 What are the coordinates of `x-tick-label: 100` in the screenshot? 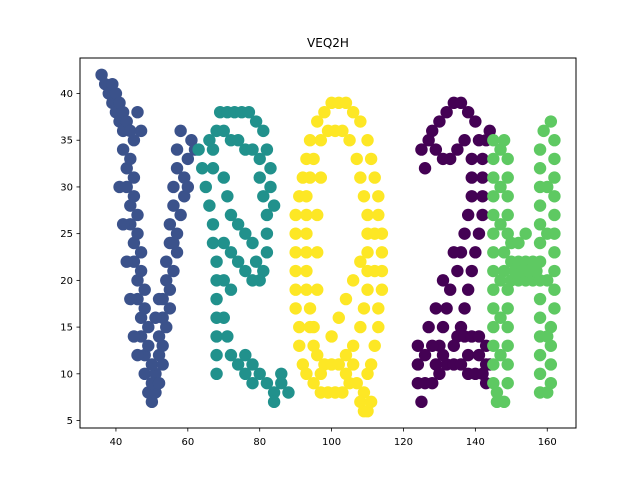 It's located at (331, 442).